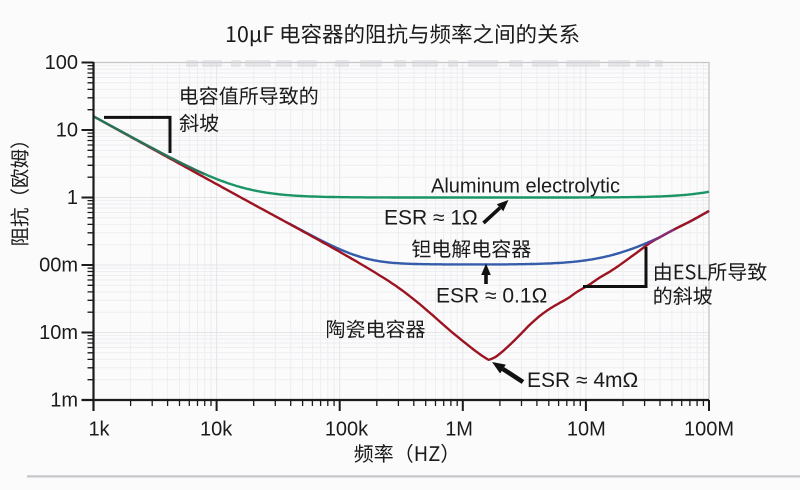 The height and width of the screenshot is (490, 800). Describe the element at coordinates (58, 333) in the screenshot. I see `svg-text: 10m` at that location.